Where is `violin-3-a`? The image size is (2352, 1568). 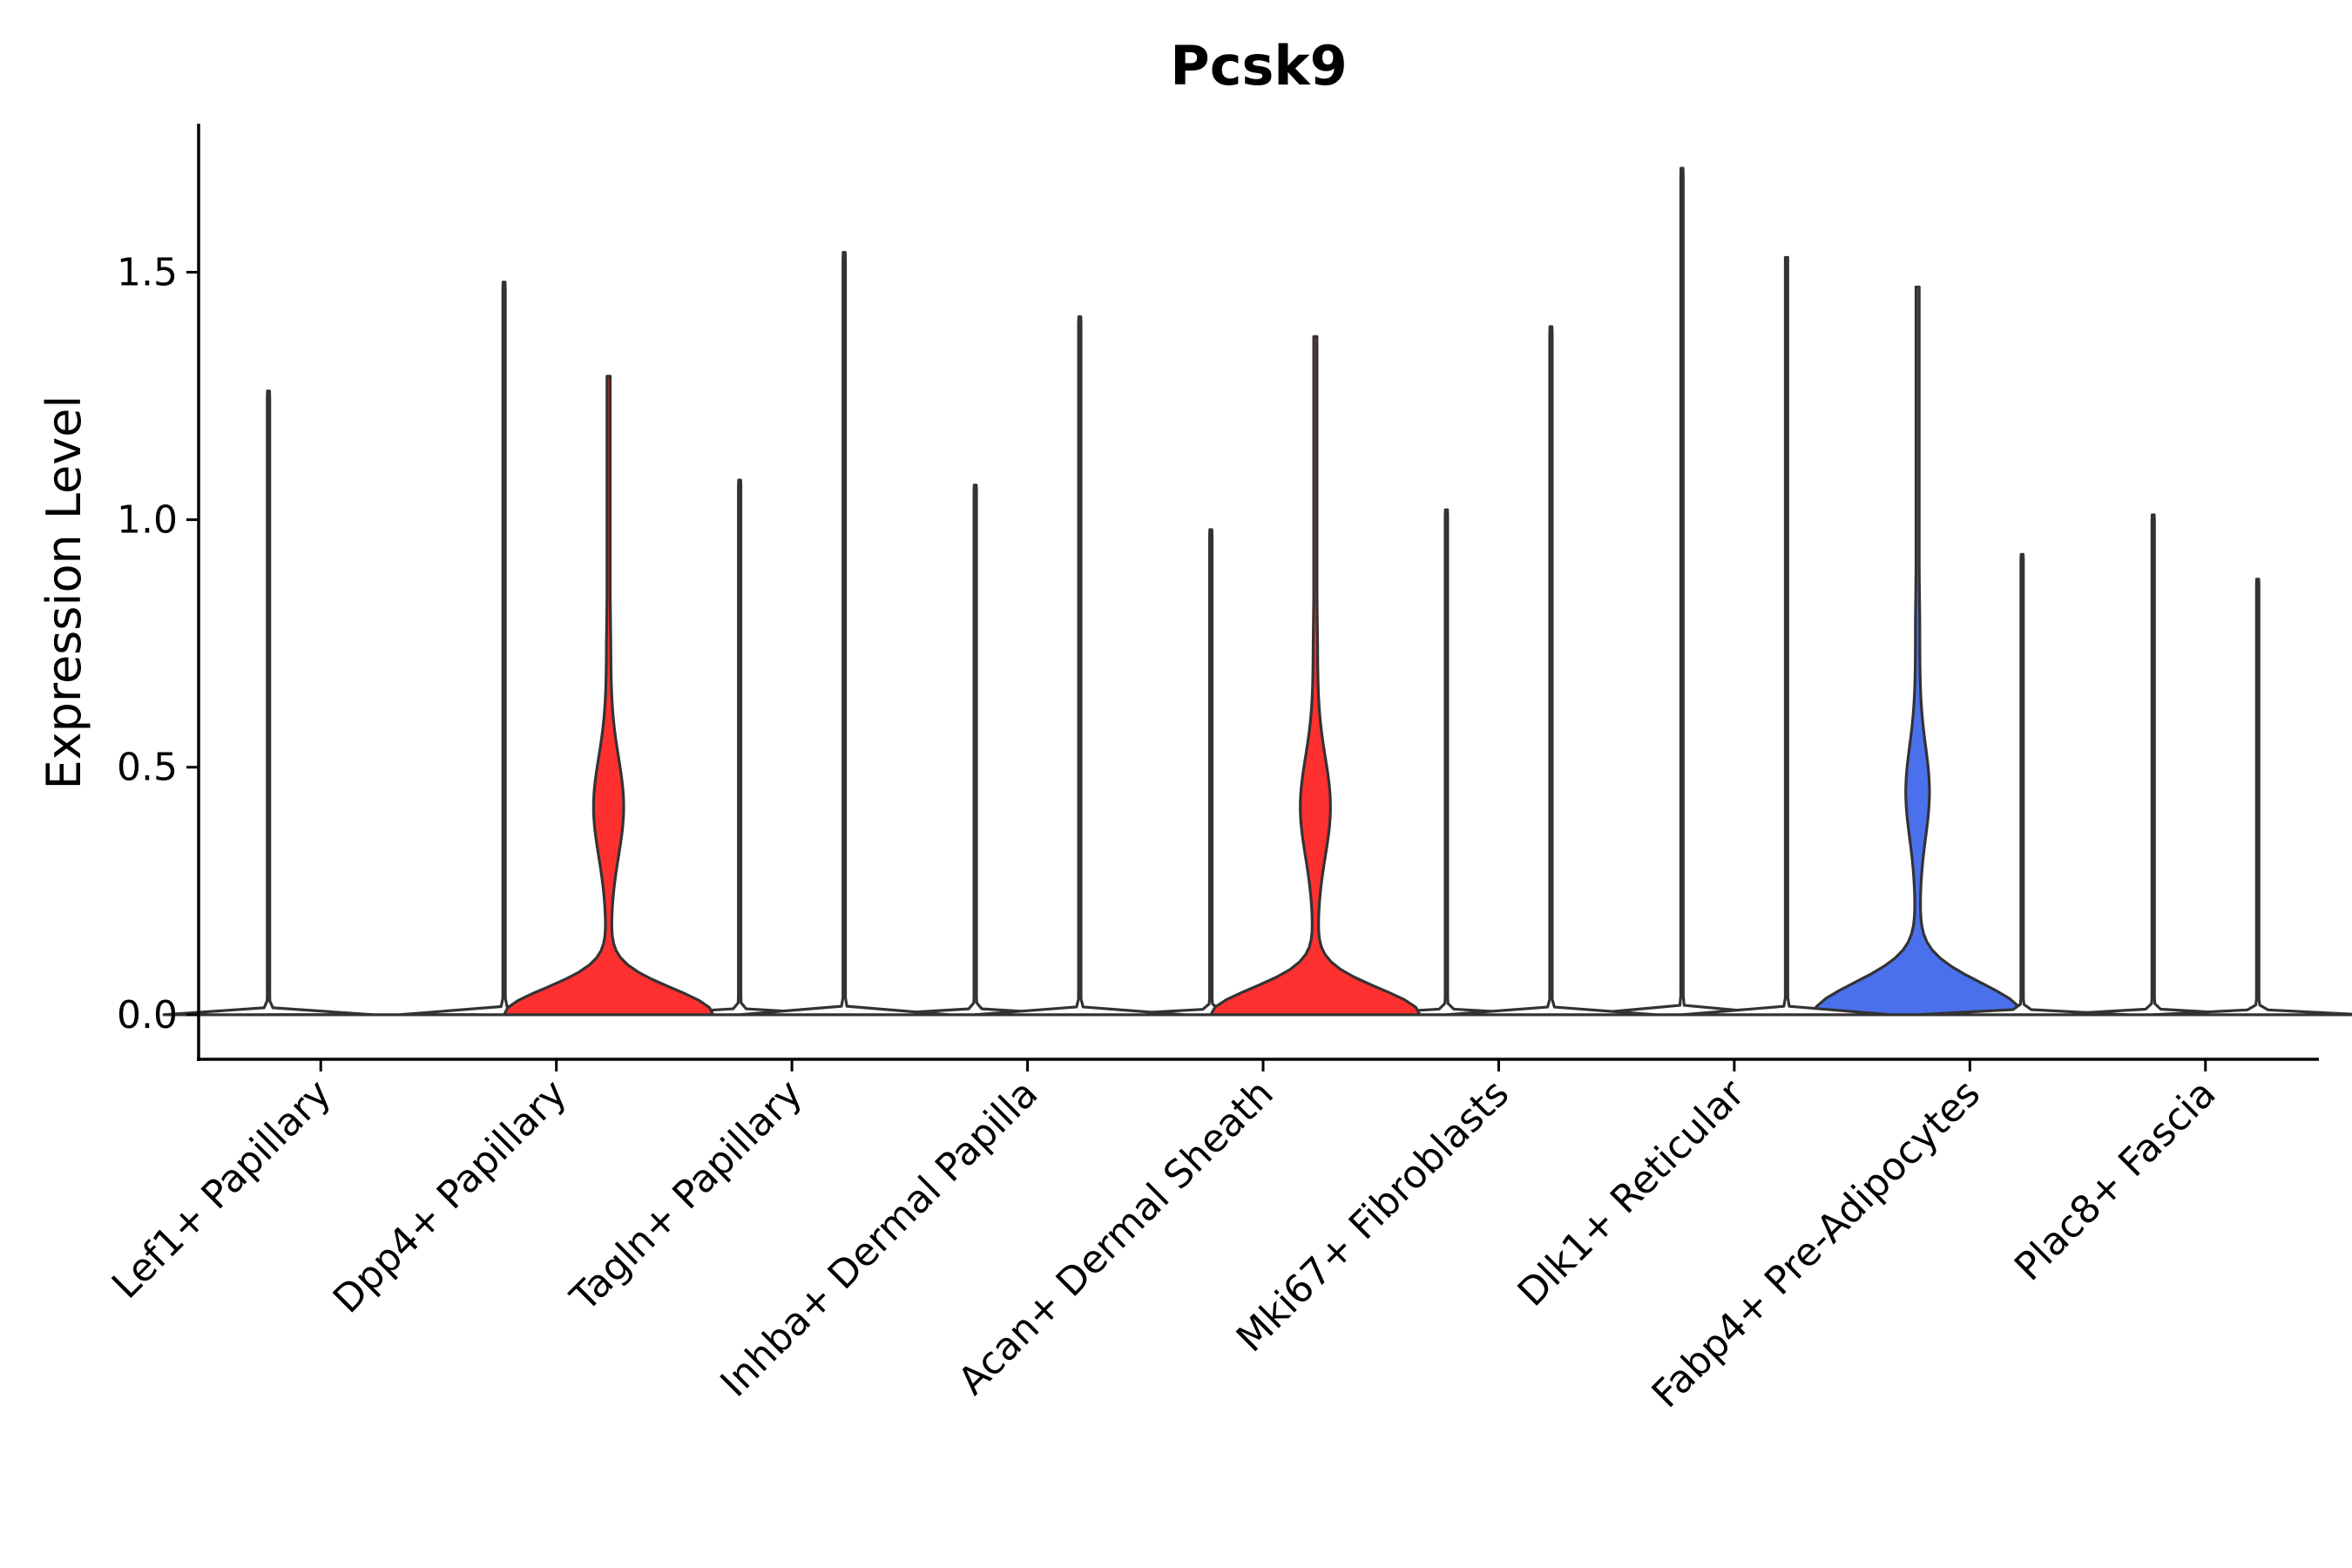
violin-3-a is located at coordinates (739, 747).